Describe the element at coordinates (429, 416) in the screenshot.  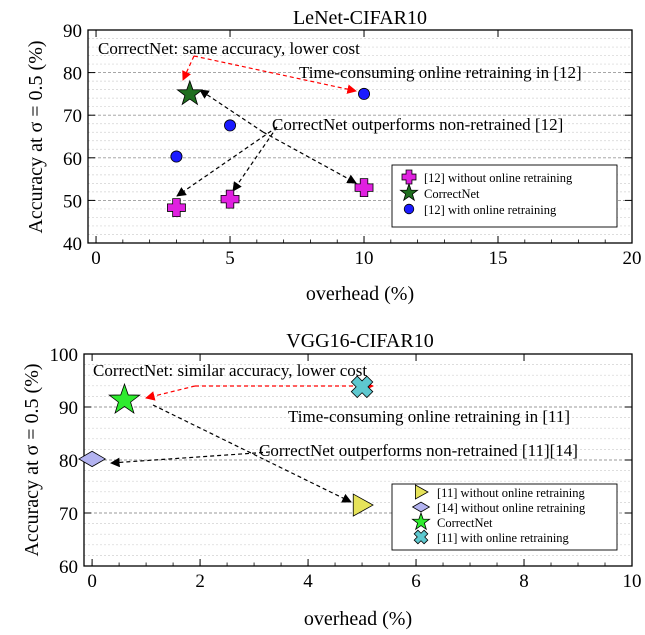
I see `annotation: Time-consuming online retraining in [11]` at that location.